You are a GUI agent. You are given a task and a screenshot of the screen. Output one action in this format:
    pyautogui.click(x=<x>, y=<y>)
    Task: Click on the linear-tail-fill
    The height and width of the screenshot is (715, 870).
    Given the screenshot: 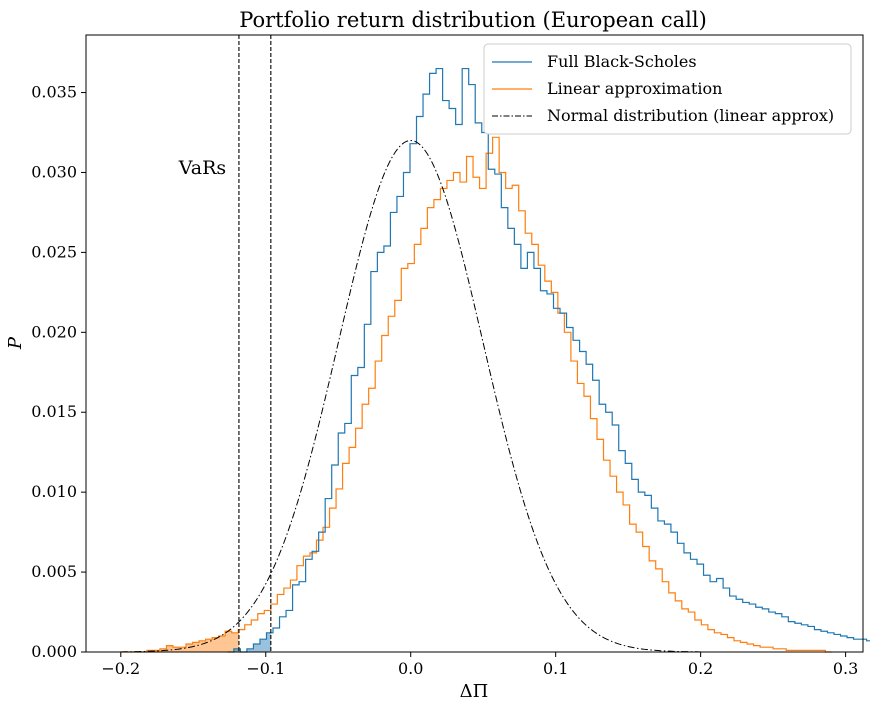 What is the action you would take?
    pyautogui.click(x=179, y=640)
    